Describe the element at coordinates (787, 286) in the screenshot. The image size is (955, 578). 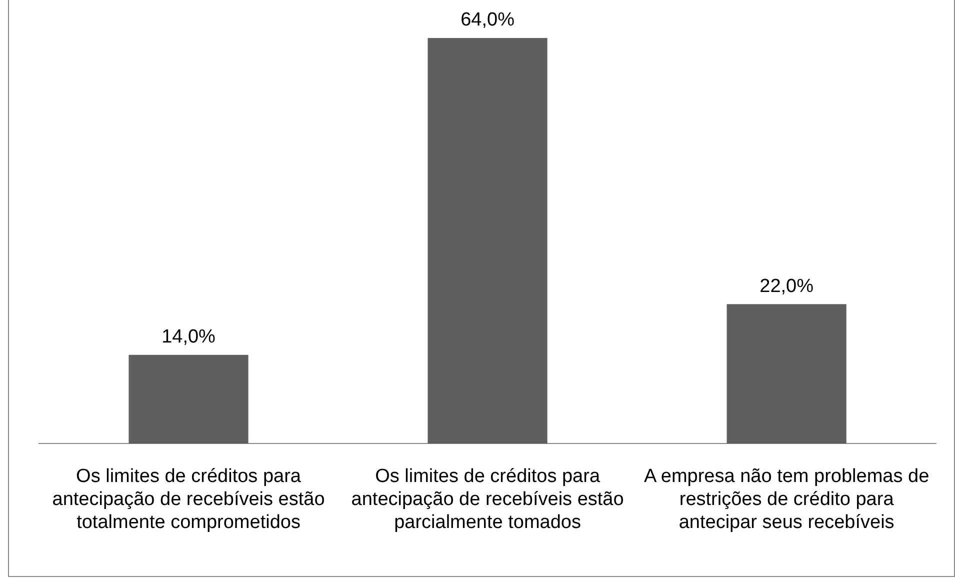
I see `data-label: 22,0%` at that location.